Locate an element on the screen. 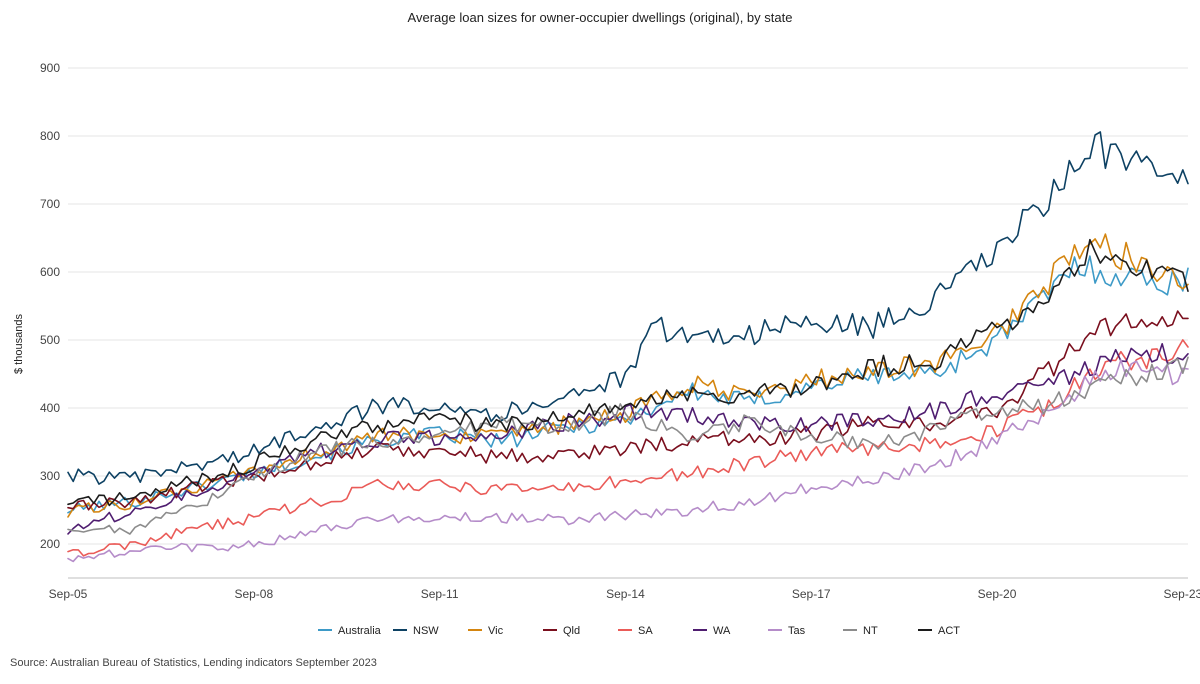 This screenshot has height=684, width=1200. x-tick-label: Sep-17 is located at coordinates (811, 594).